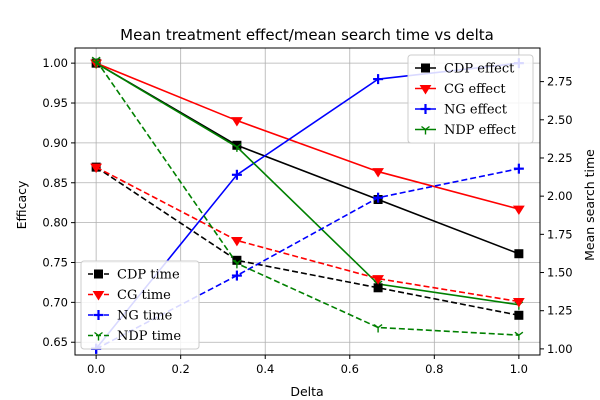 The image size is (600, 400). What do you see at coordinates (425, 109) in the screenshot?
I see `legend-marker-ng-effect` at bounding box center [425, 109].